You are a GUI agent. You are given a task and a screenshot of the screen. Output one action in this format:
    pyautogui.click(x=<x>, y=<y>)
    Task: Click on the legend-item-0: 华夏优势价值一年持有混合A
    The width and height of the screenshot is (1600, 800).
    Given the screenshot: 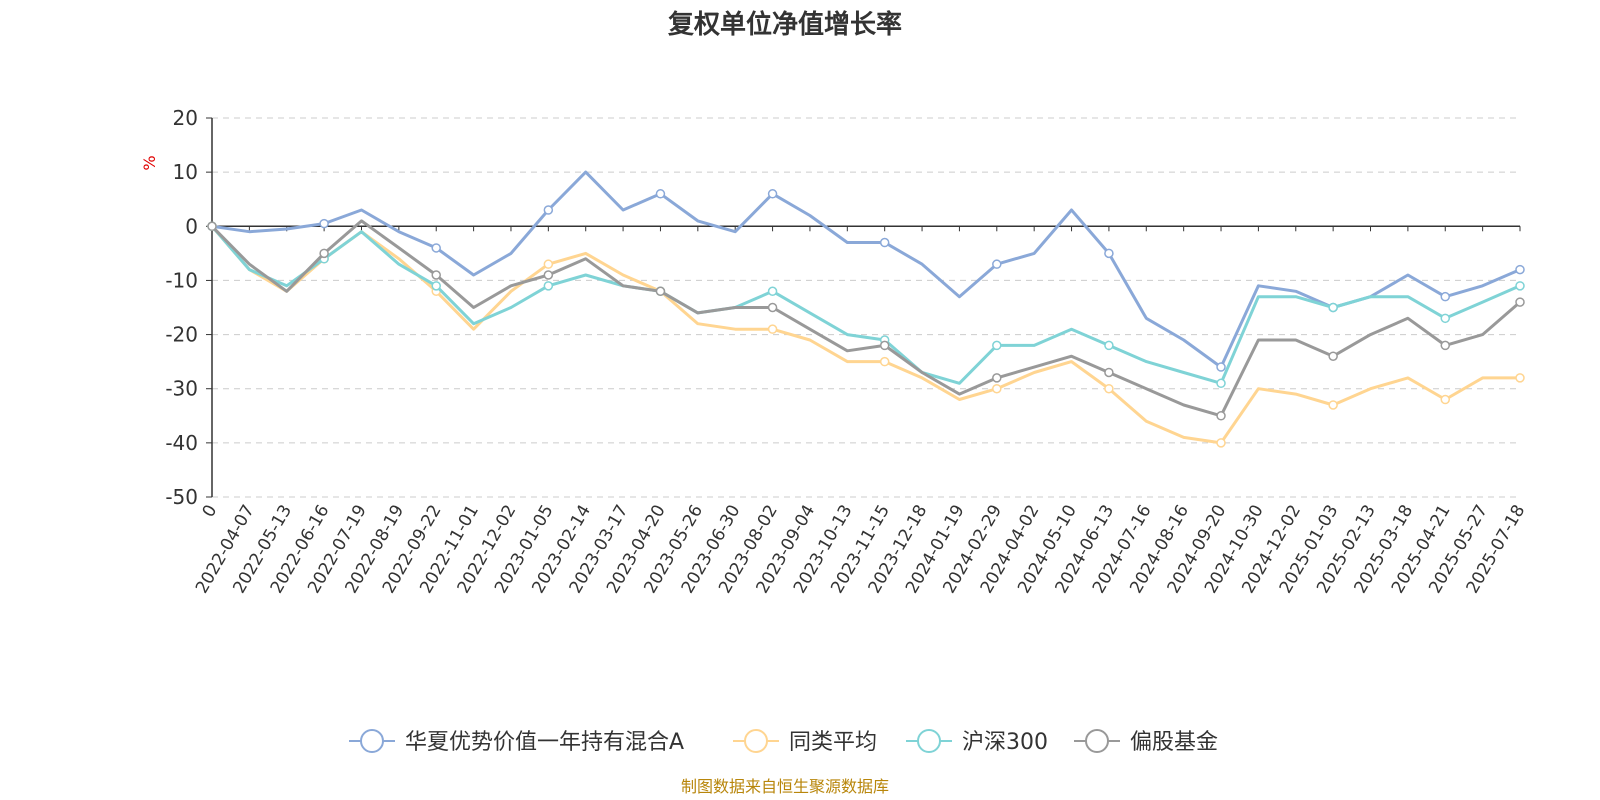 What is the action you would take?
    pyautogui.click(x=516, y=742)
    